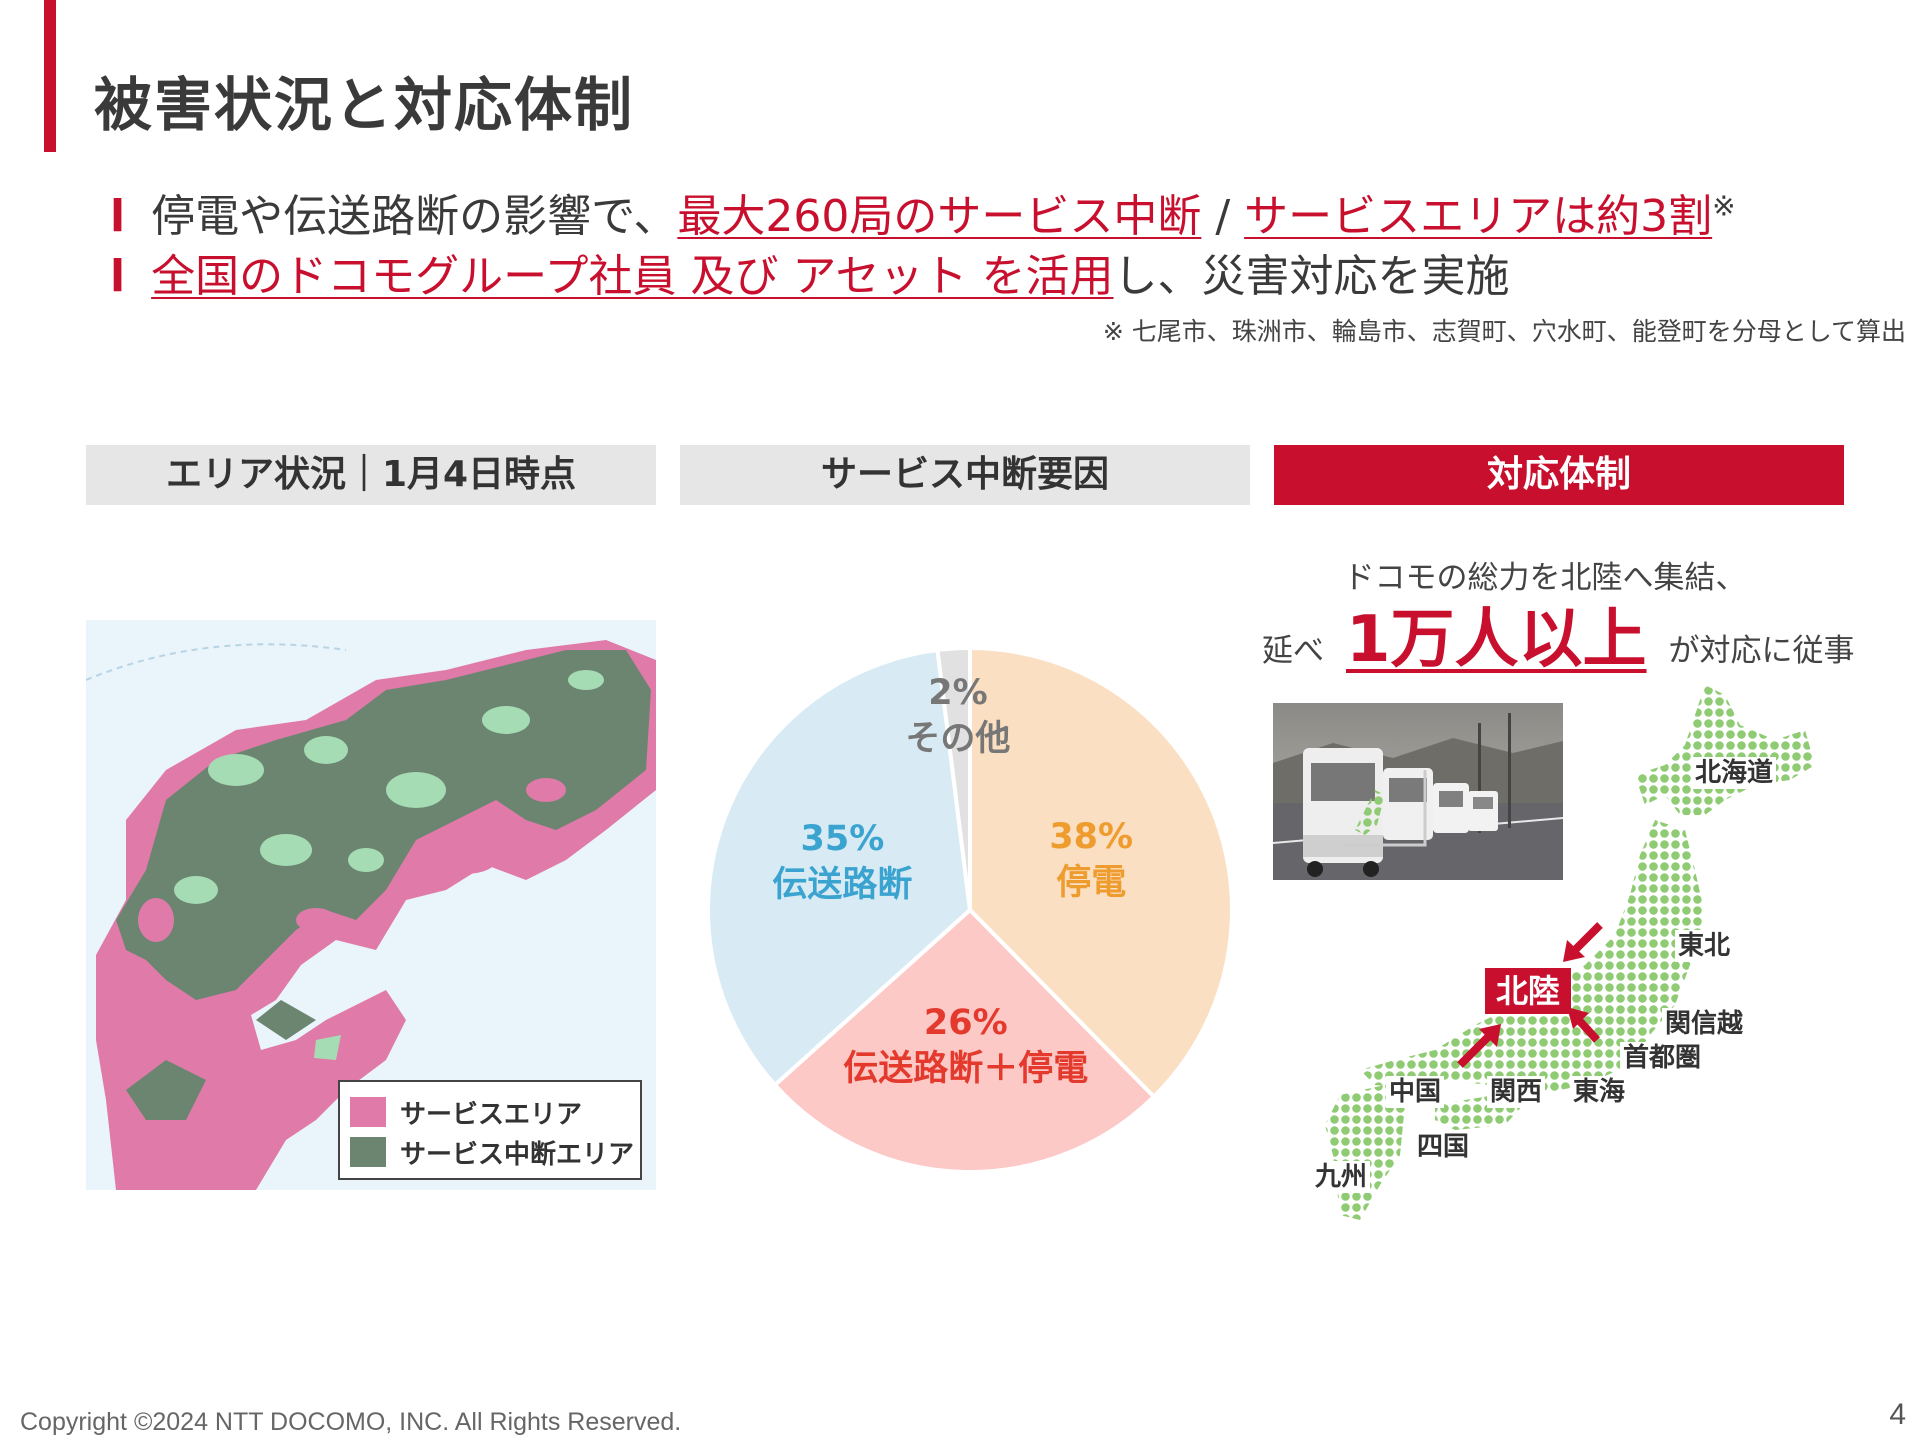 The image size is (1920, 1440). I want to click on legend-swatch-service-area, so click(368, 1112).